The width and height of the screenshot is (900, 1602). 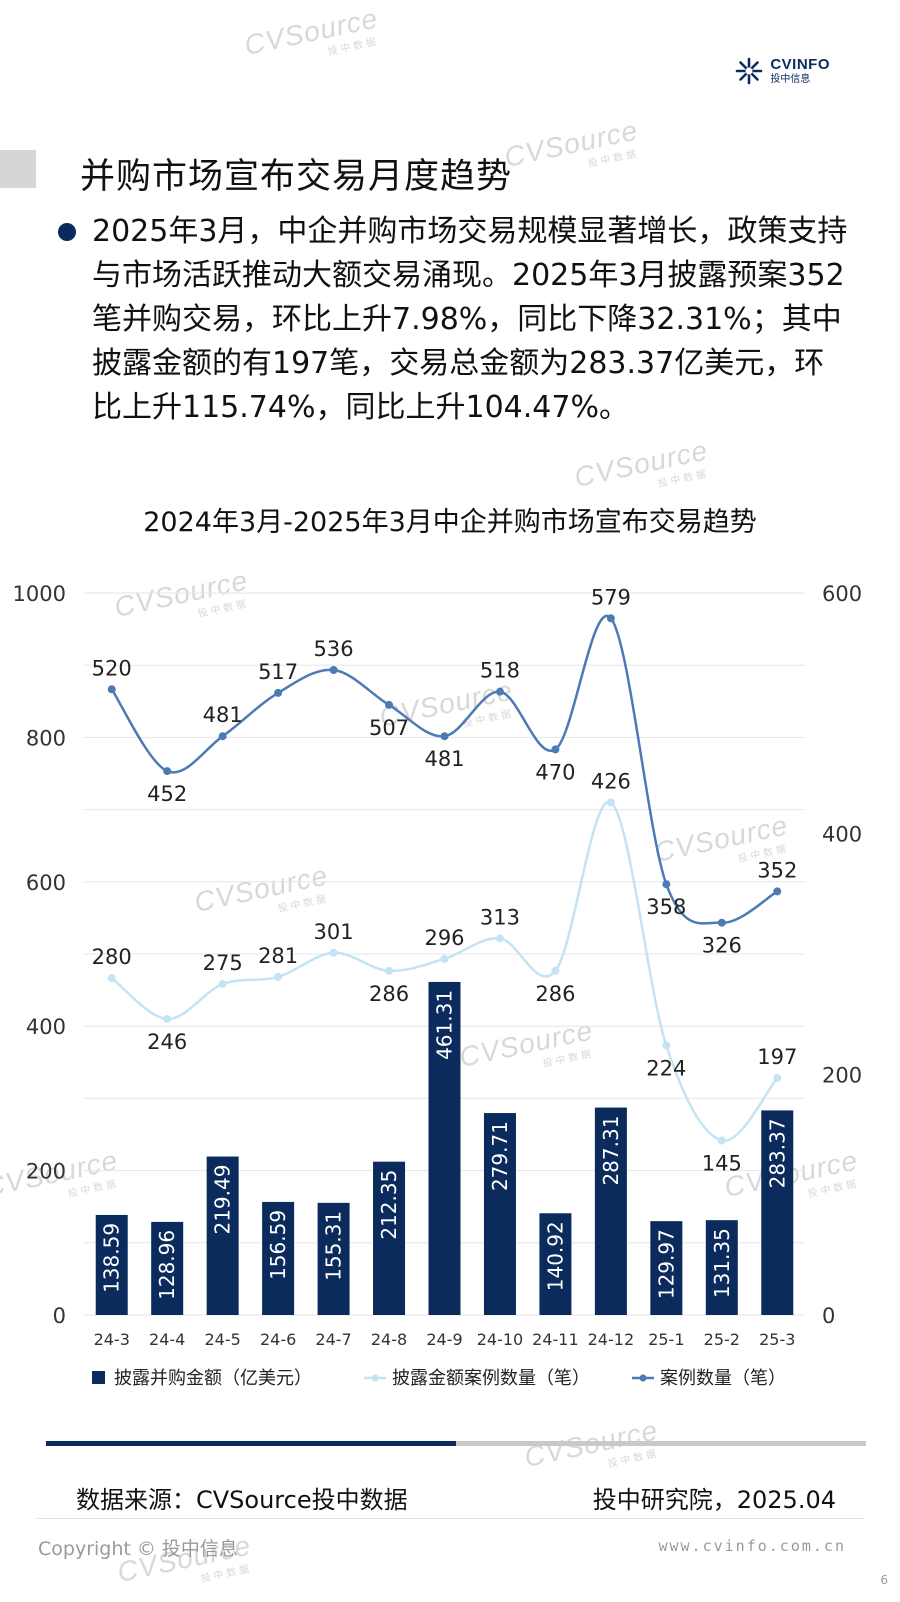 I want to click on cases-data-label: 579, so click(x=611, y=597).